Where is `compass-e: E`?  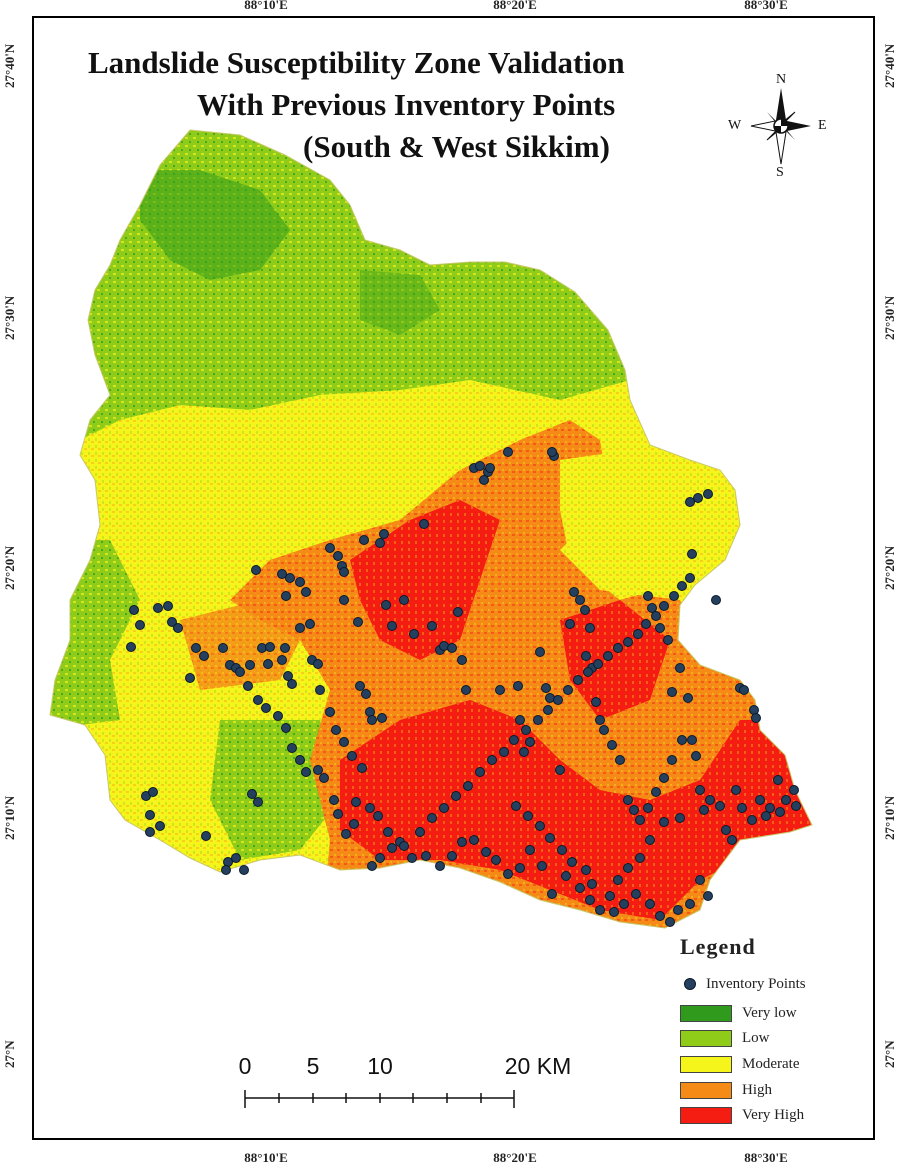
compass-e: E is located at coordinates (822, 125).